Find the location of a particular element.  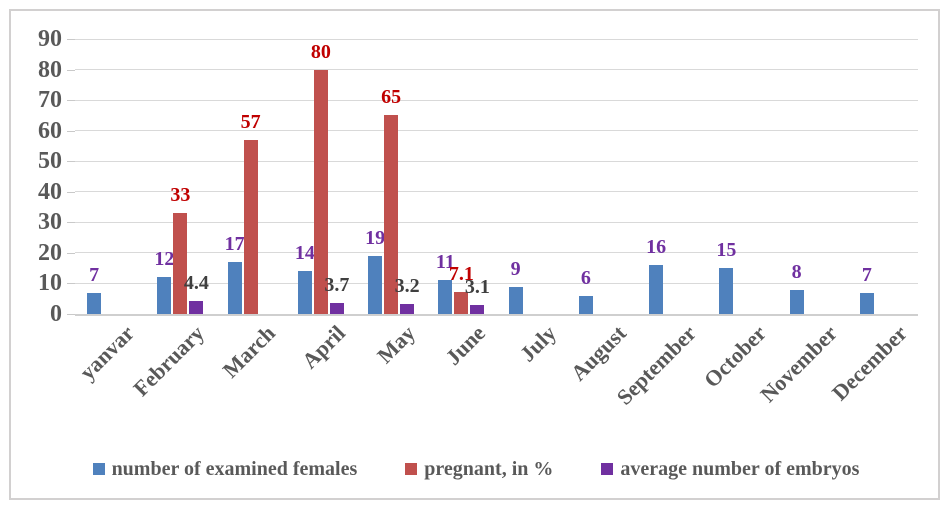

data-label: 65 is located at coordinates (391, 97).